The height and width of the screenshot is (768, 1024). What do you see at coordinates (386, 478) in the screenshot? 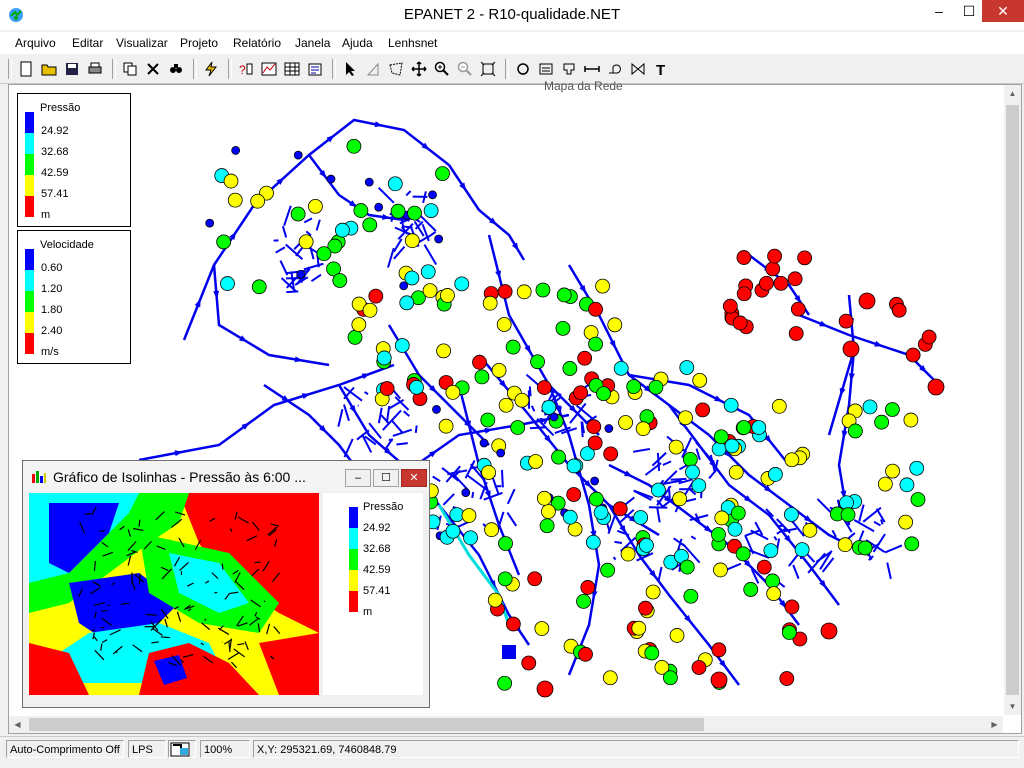
I see `contour-maximize-button: ☐` at bounding box center [386, 478].